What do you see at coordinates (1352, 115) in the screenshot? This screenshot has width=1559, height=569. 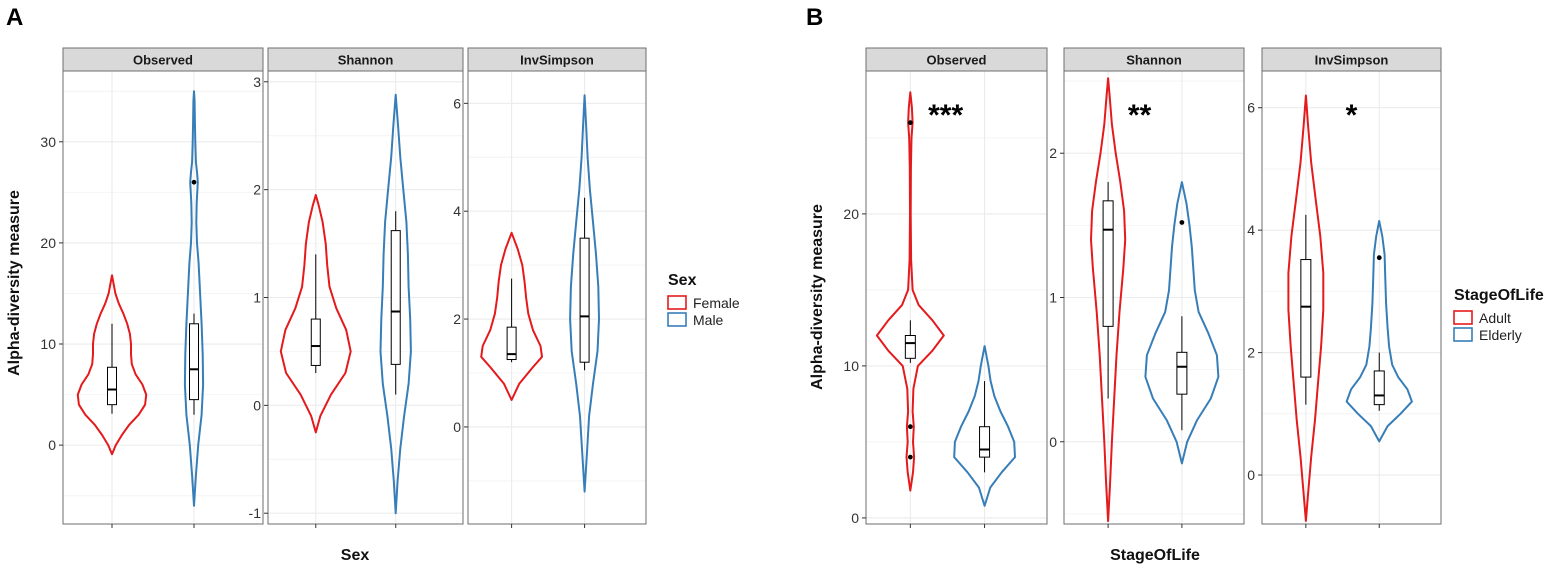 I see `significance-label: *` at bounding box center [1352, 115].